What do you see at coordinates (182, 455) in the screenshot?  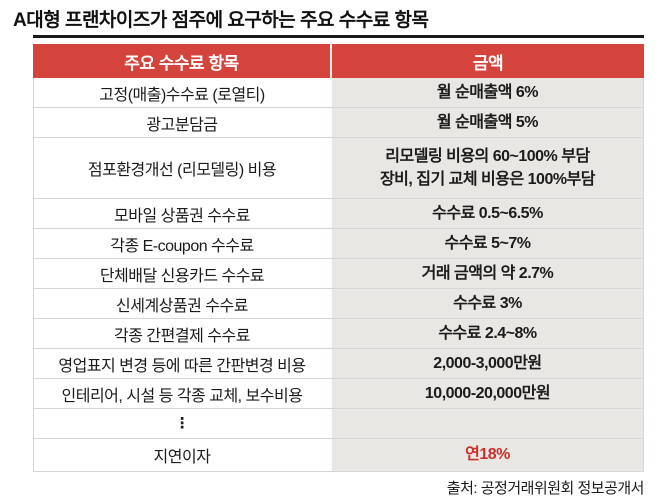 I see `item-cell: 지연이자` at bounding box center [182, 455].